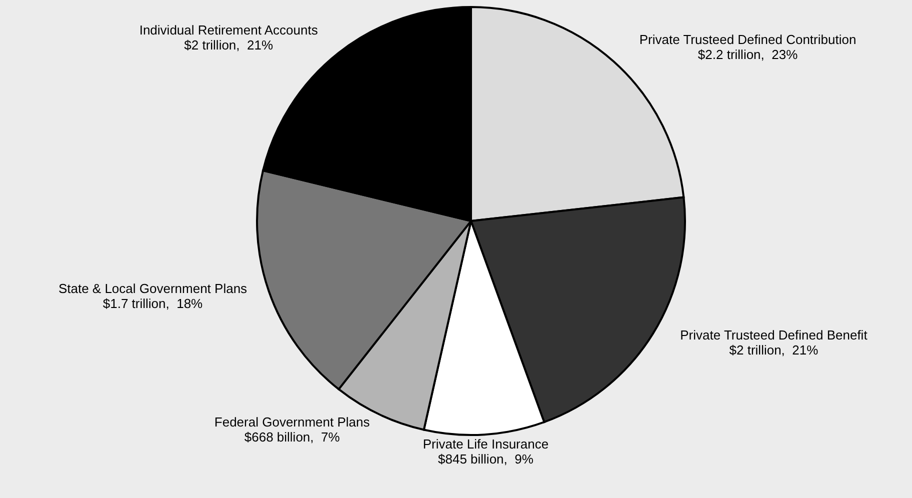 This screenshot has height=498, width=912. Describe the element at coordinates (292, 436) in the screenshot. I see `data-label: $668 billion, 7%` at that location.